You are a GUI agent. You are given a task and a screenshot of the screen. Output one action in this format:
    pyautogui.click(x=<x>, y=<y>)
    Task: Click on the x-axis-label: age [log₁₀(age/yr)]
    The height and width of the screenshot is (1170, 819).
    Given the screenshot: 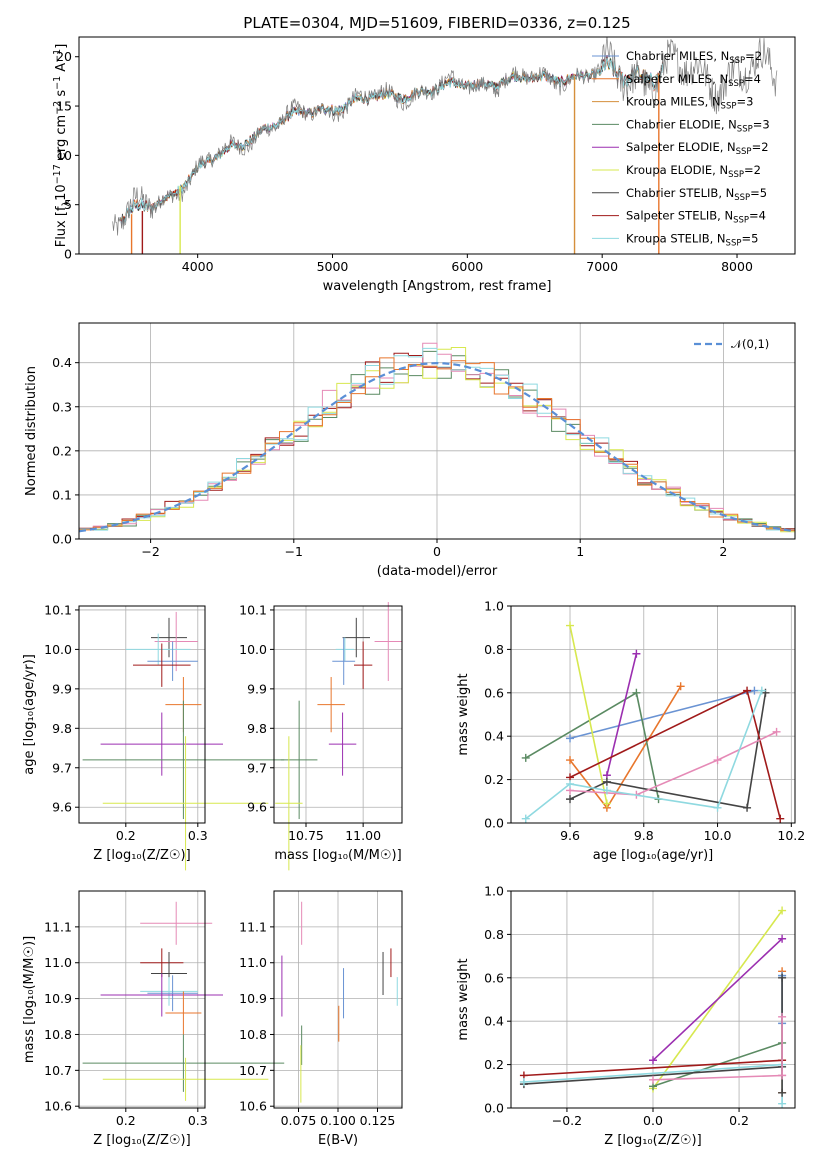 What is the action you would take?
    pyautogui.click(x=653, y=855)
    